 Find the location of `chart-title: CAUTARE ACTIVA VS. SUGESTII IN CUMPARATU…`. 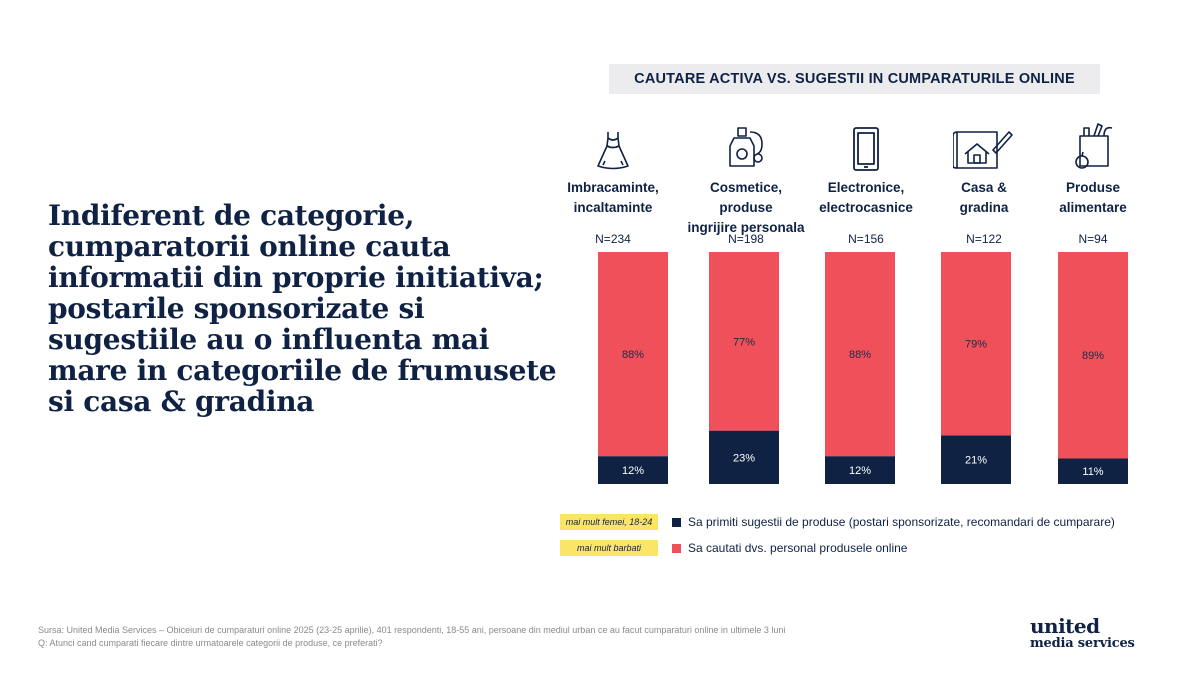

chart-title: CAUTARE ACTIVA VS. SUGESTII IN CUMPARATU… is located at coordinates (854, 79).